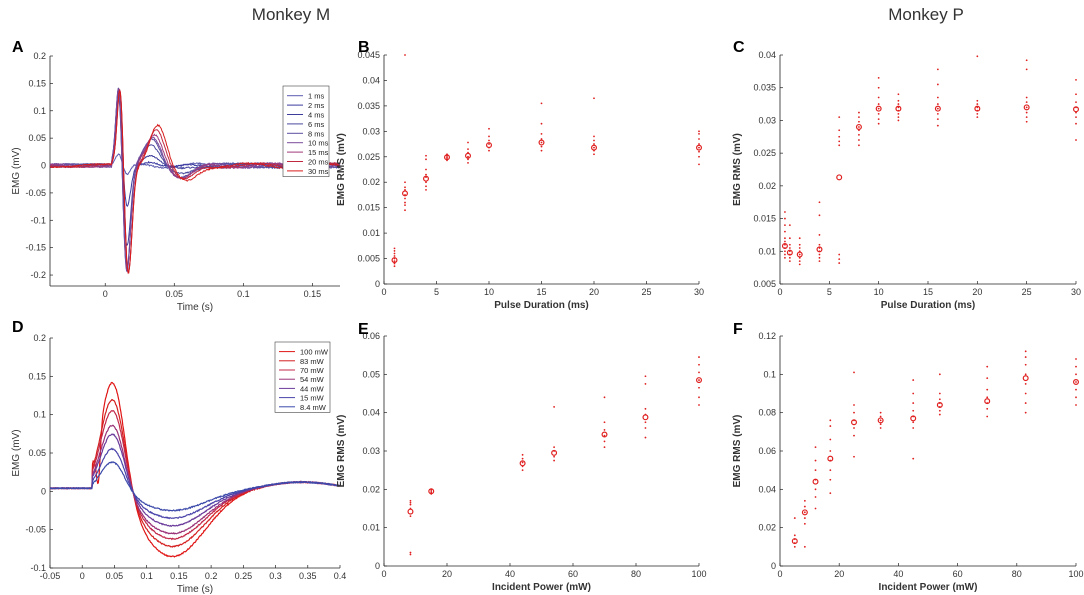 The height and width of the screenshot is (595, 1084). What do you see at coordinates (314, 352) in the screenshot?
I see `legend-entry: 100 mW` at bounding box center [314, 352].